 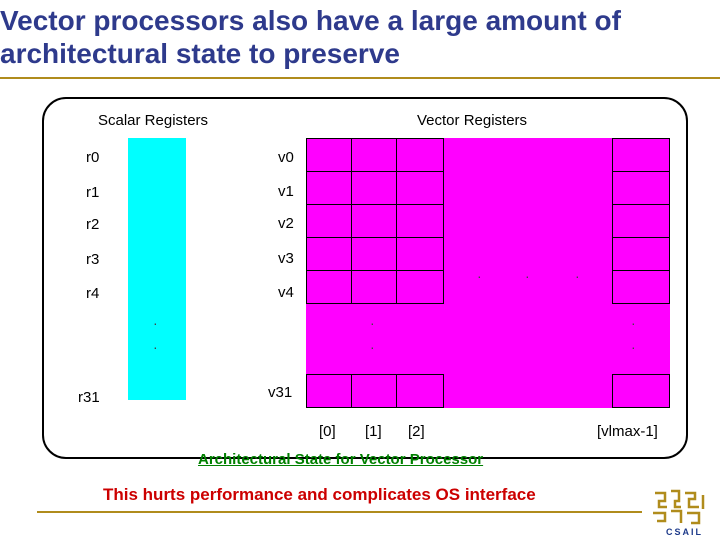 What do you see at coordinates (93, 224) in the screenshot?
I see `scalar-label-r2: r2` at bounding box center [93, 224].